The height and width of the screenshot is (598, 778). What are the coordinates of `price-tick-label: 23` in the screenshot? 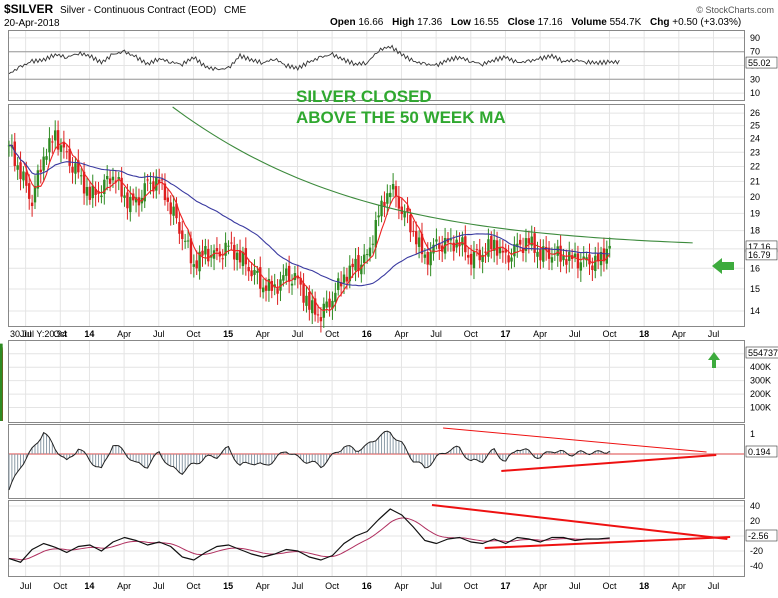 It's located at (755, 152).